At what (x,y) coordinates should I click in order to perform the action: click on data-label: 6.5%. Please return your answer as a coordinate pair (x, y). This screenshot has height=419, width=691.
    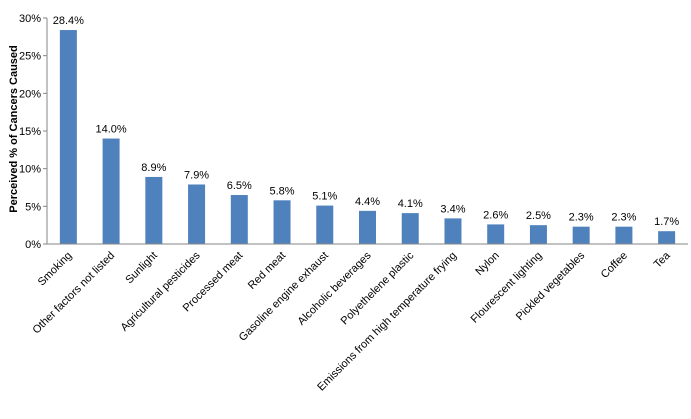
    Looking at the image, I should click on (239, 186).